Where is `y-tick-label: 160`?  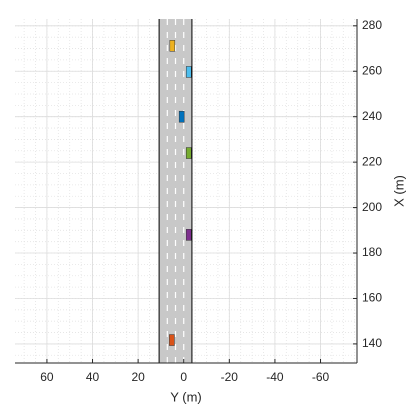 y-tick-label: 160 is located at coordinates (372, 298).